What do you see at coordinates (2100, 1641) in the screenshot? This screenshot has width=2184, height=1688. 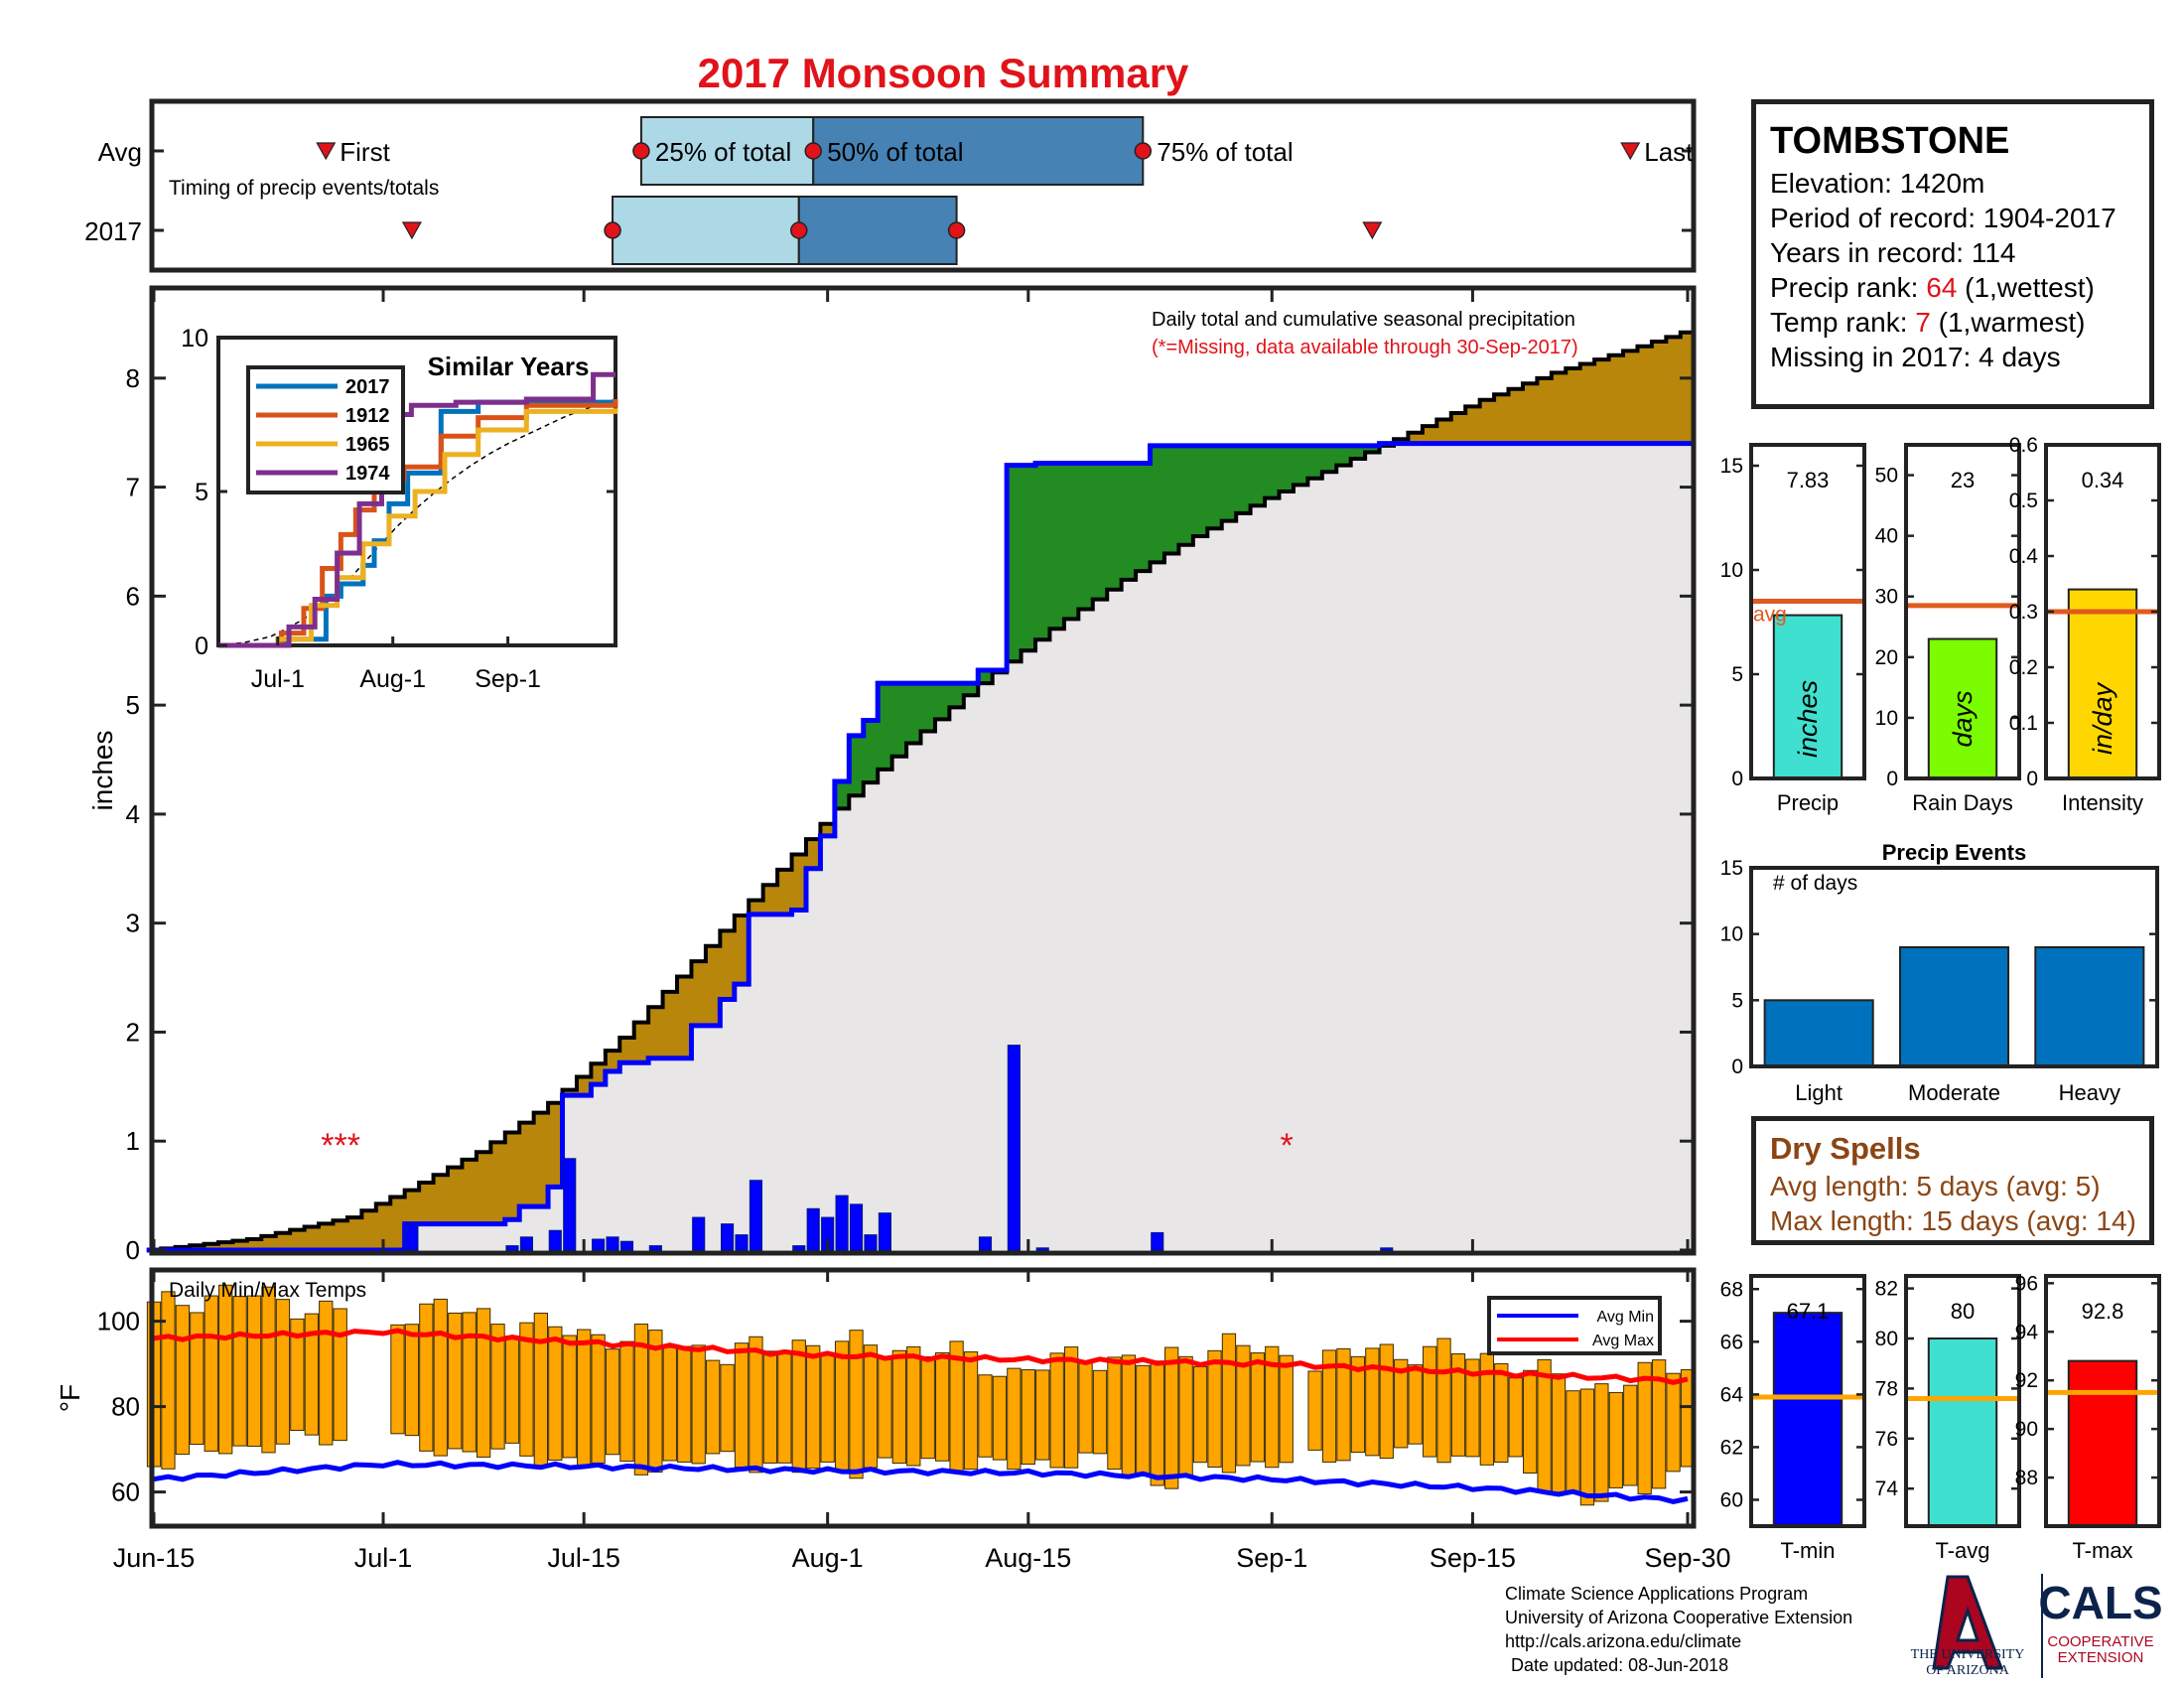 I see `cals-logo-line1: COOPERATIVE` at bounding box center [2100, 1641].